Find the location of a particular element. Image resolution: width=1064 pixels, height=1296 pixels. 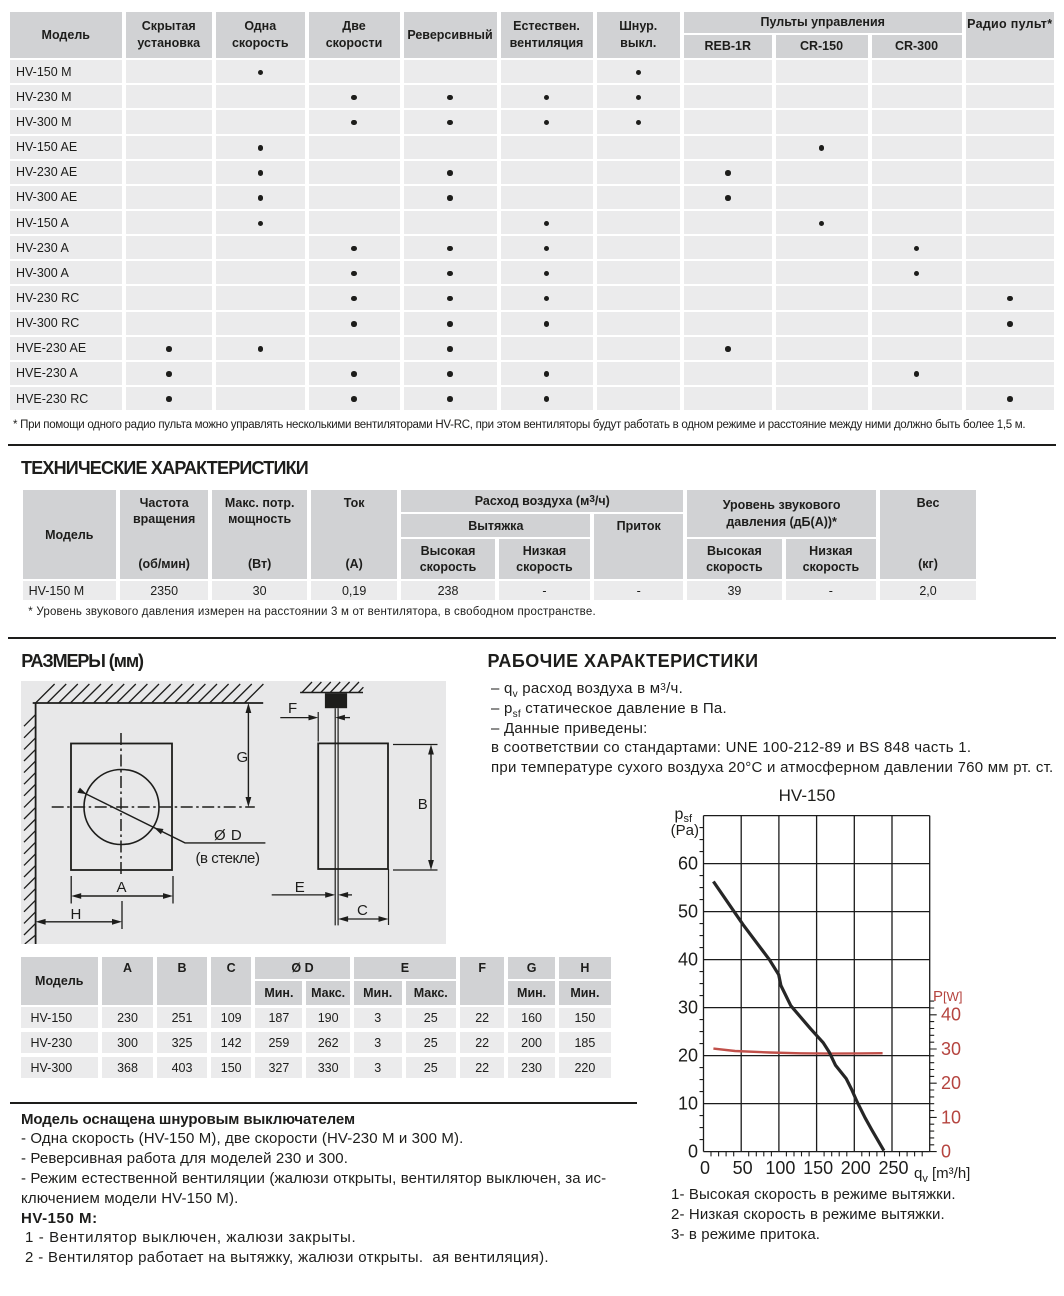

svg-text: 100 is located at coordinates (780, 1168).